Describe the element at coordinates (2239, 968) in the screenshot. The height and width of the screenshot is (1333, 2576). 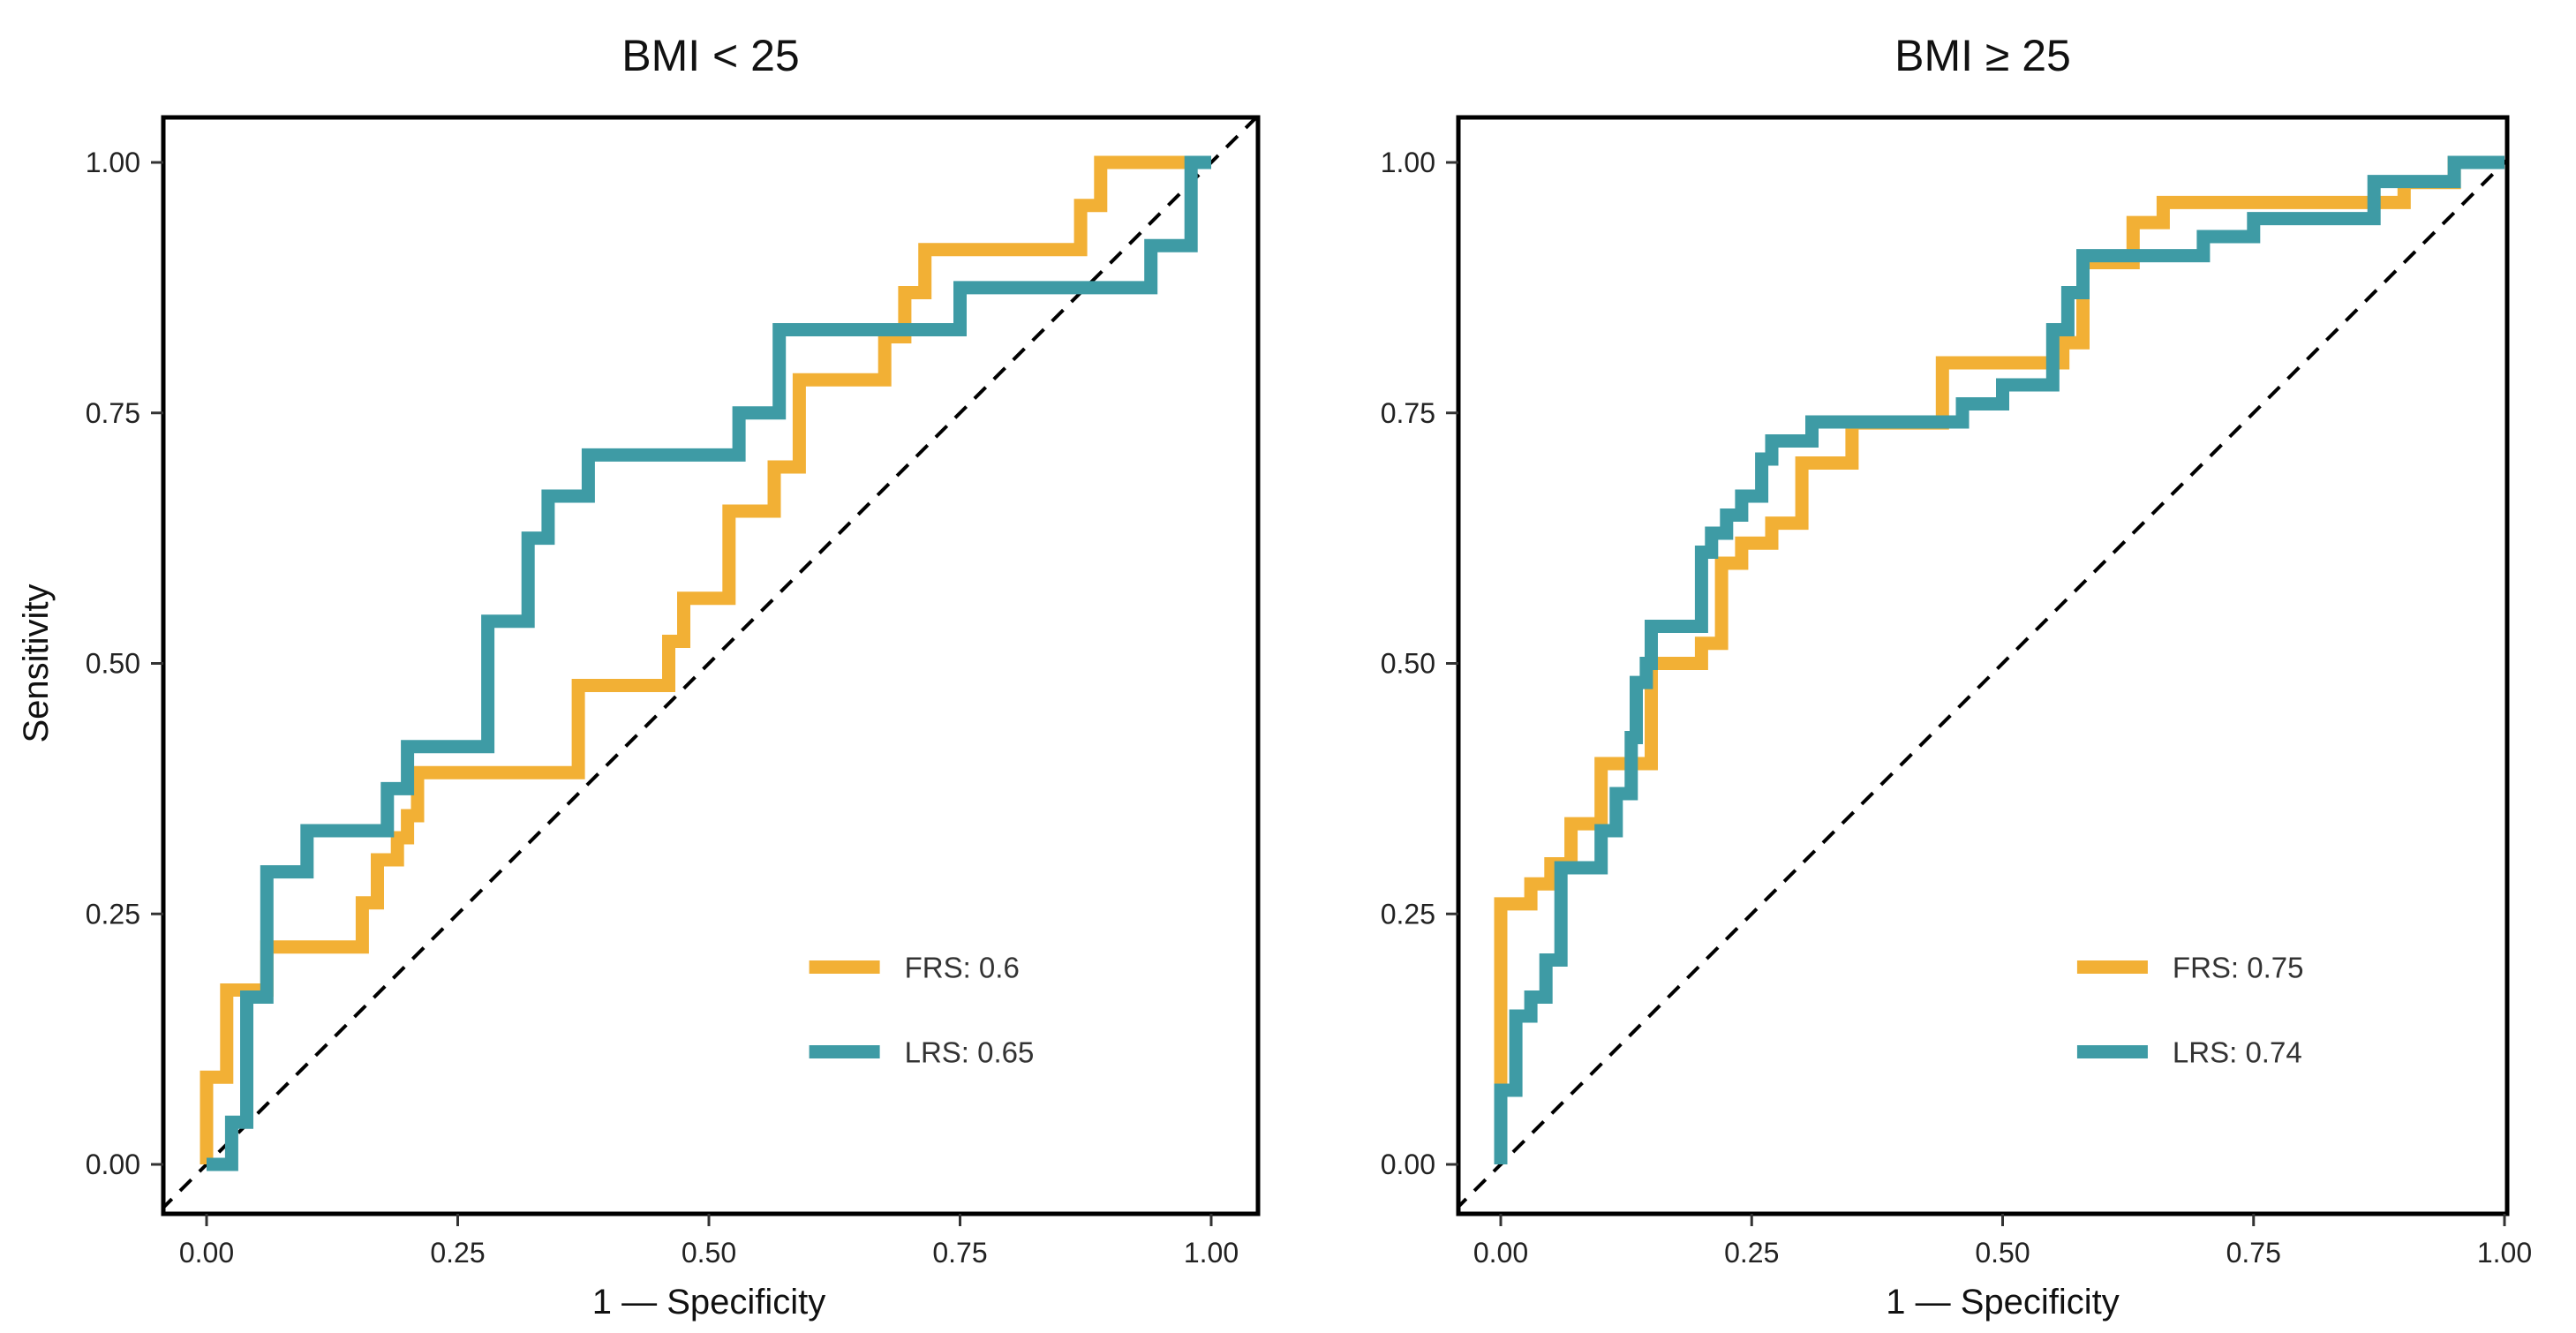
I see `legend-label-frs: FRS: 0.75` at that location.